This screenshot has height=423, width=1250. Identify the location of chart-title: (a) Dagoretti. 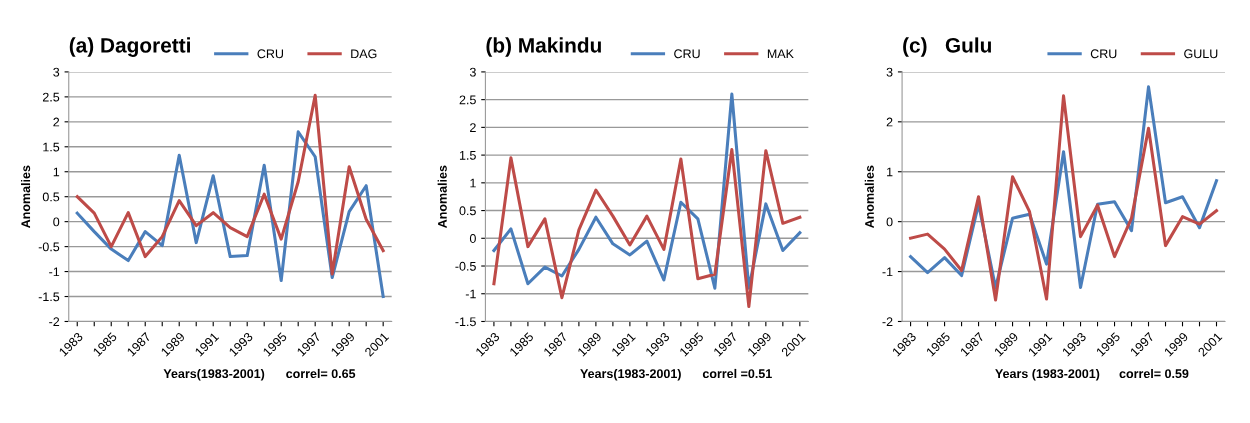
(129, 47).